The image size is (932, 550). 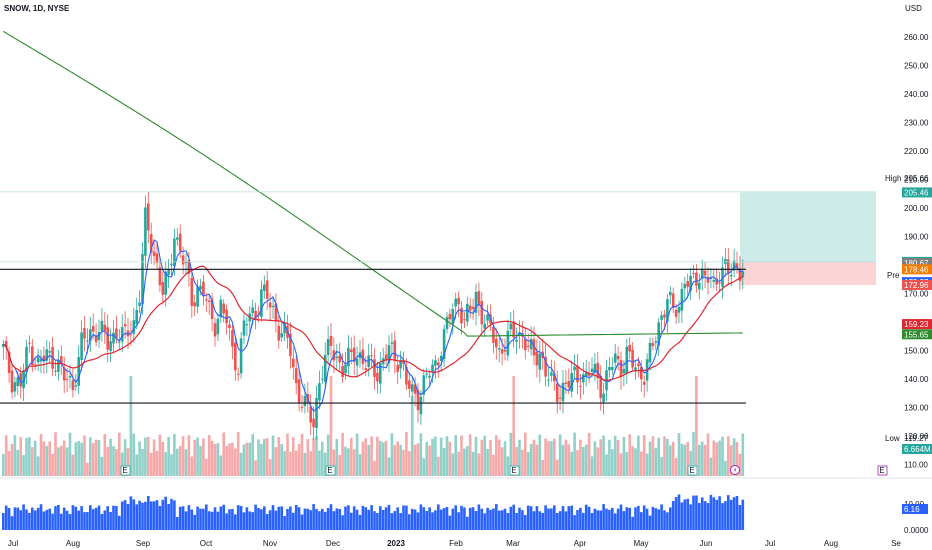 I want to click on price-tag: 178.46, so click(x=916, y=269).